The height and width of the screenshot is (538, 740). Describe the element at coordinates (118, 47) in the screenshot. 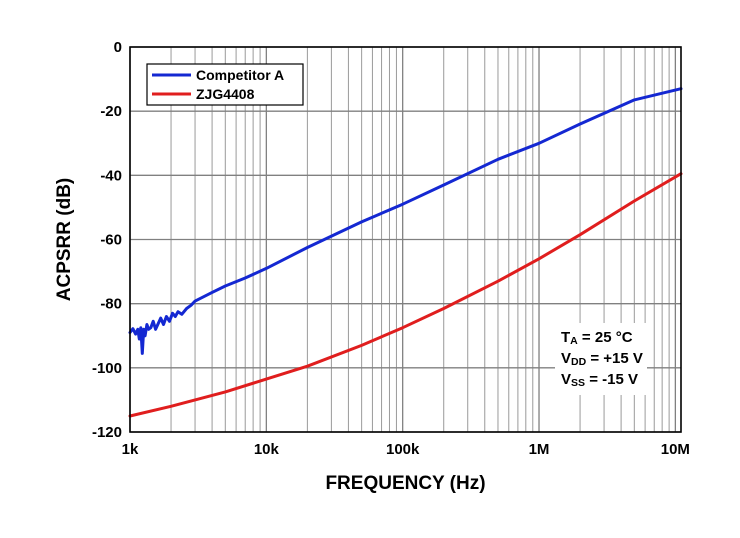

I see `y-tick-label: 0` at that location.